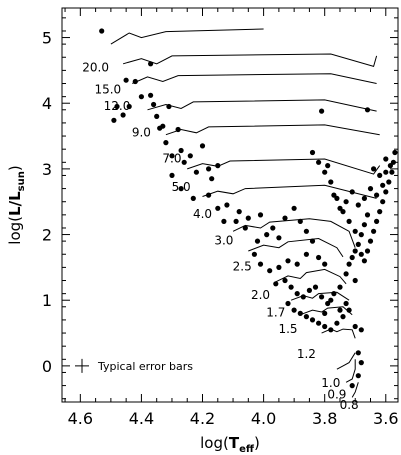 This screenshot has height=455, width=401. Describe the element at coordinates (47, 366) in the screenshot. I see `y-tick-label: 0` at that location.